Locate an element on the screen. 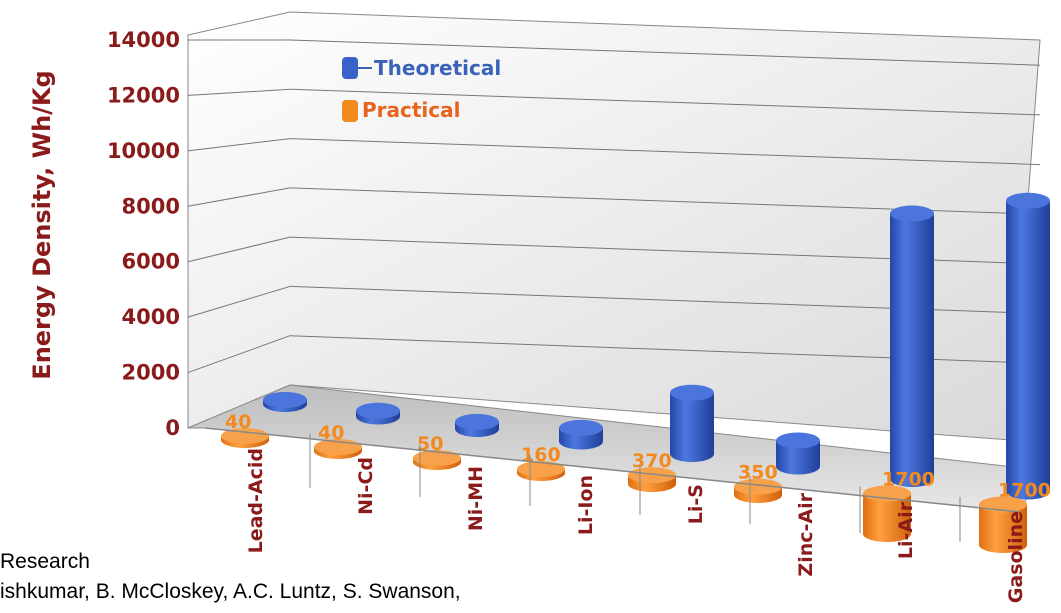 This screenshot has height=613, width=1061. y-tick-label: 6000 is located at coordinates (151, 262).